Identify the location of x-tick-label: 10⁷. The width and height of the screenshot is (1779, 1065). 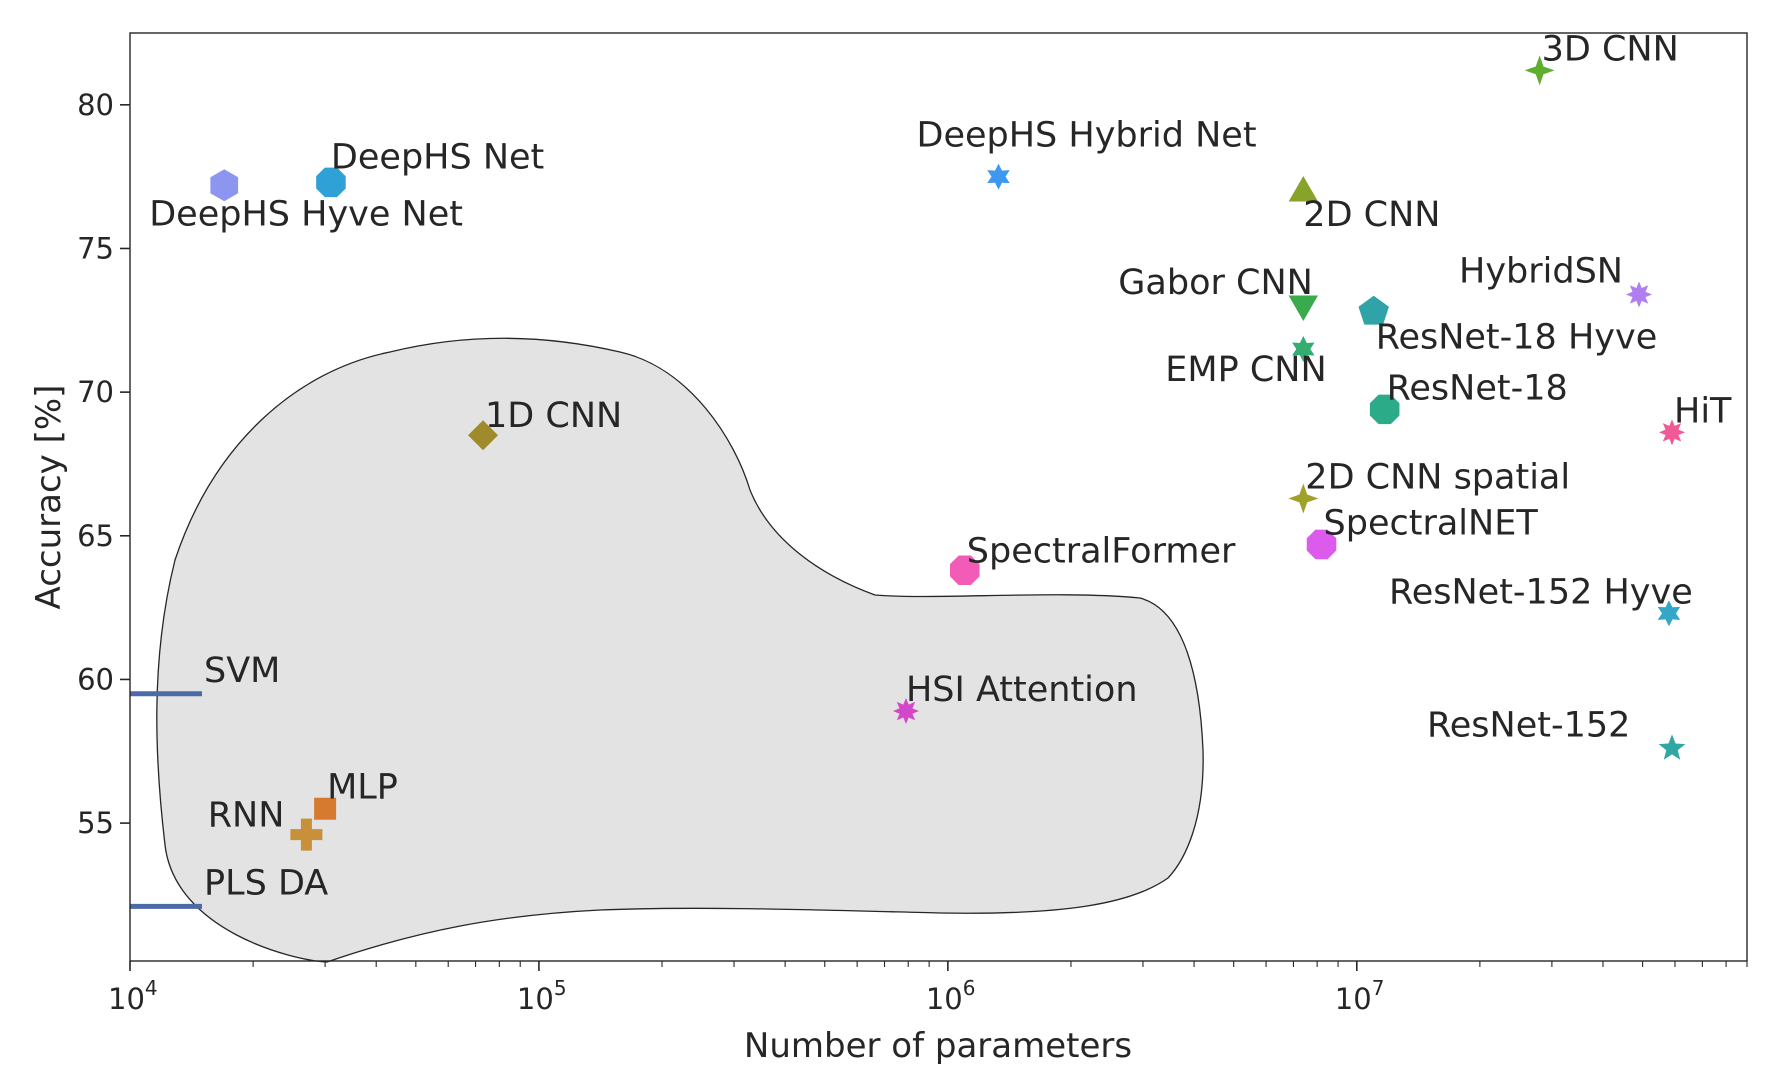
(1360, 996).